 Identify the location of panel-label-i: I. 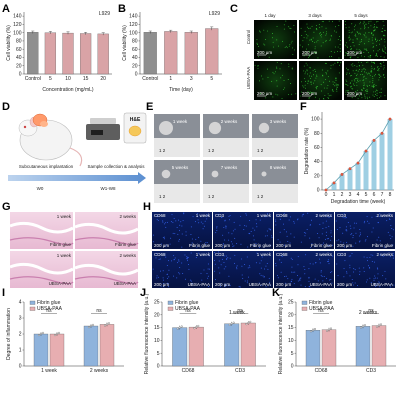
(3, 293).